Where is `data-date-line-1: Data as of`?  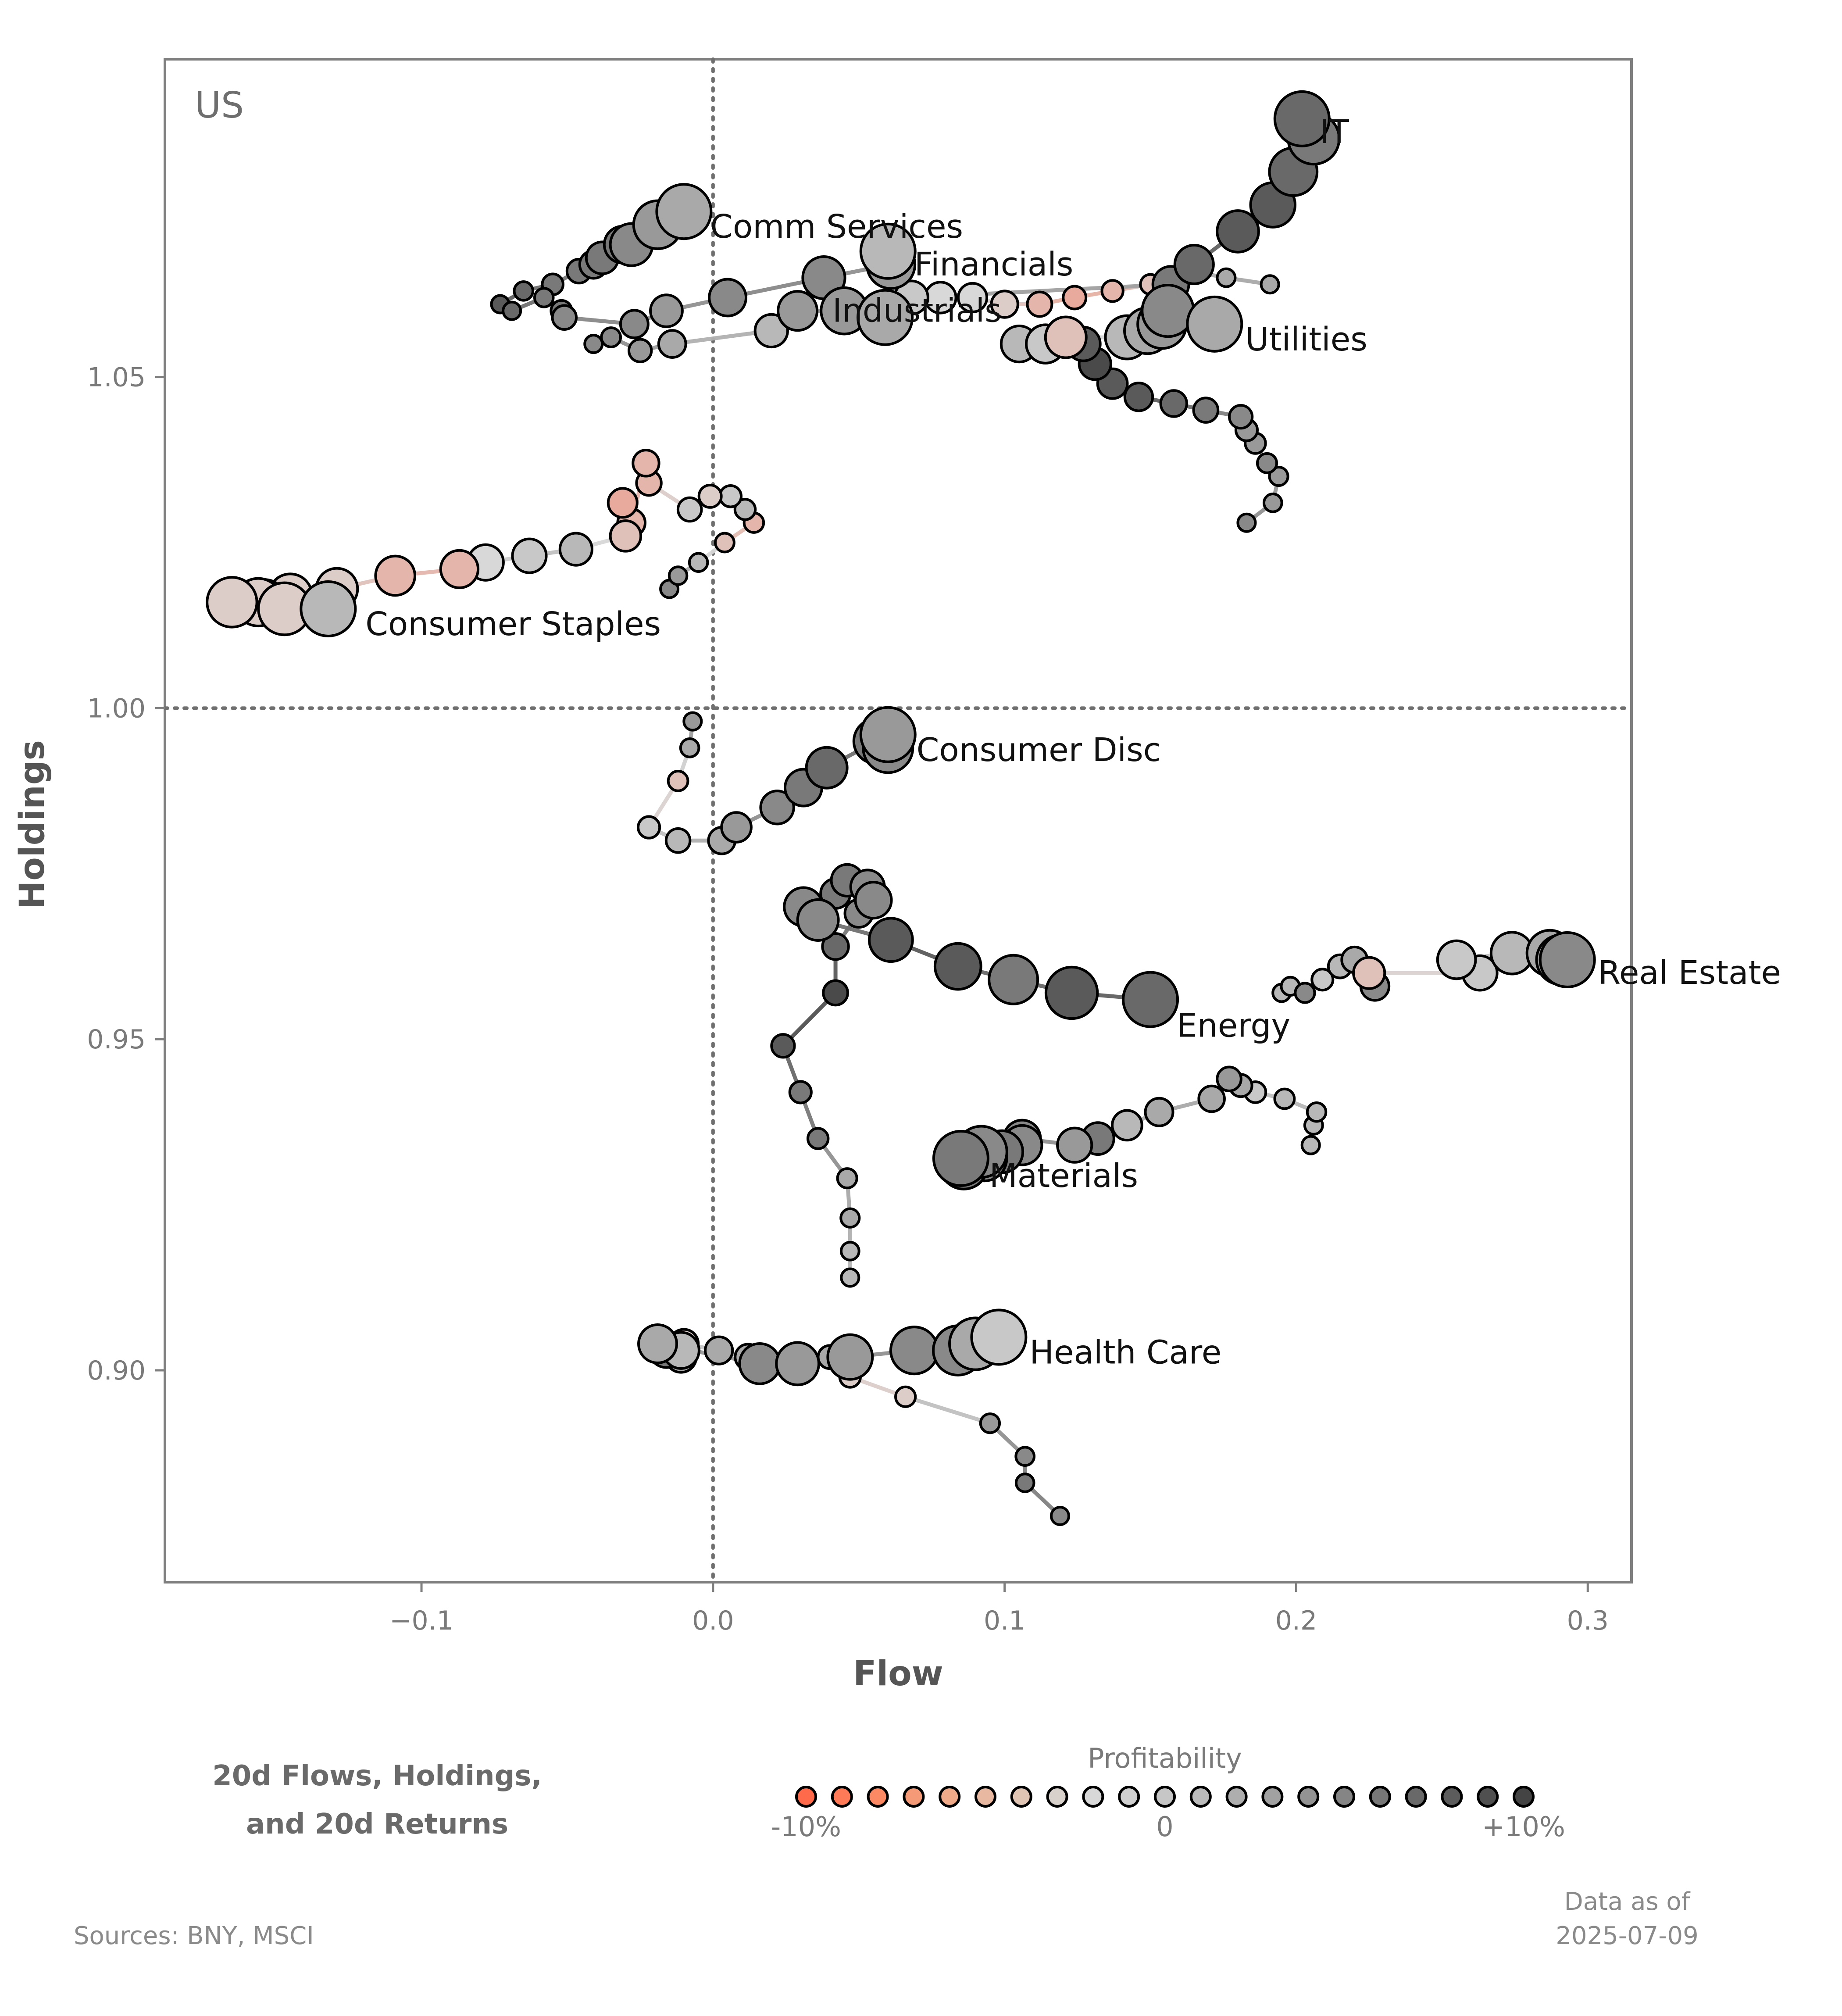 data-date-line-1: Data as of is located at coordinates (1627, 1901).